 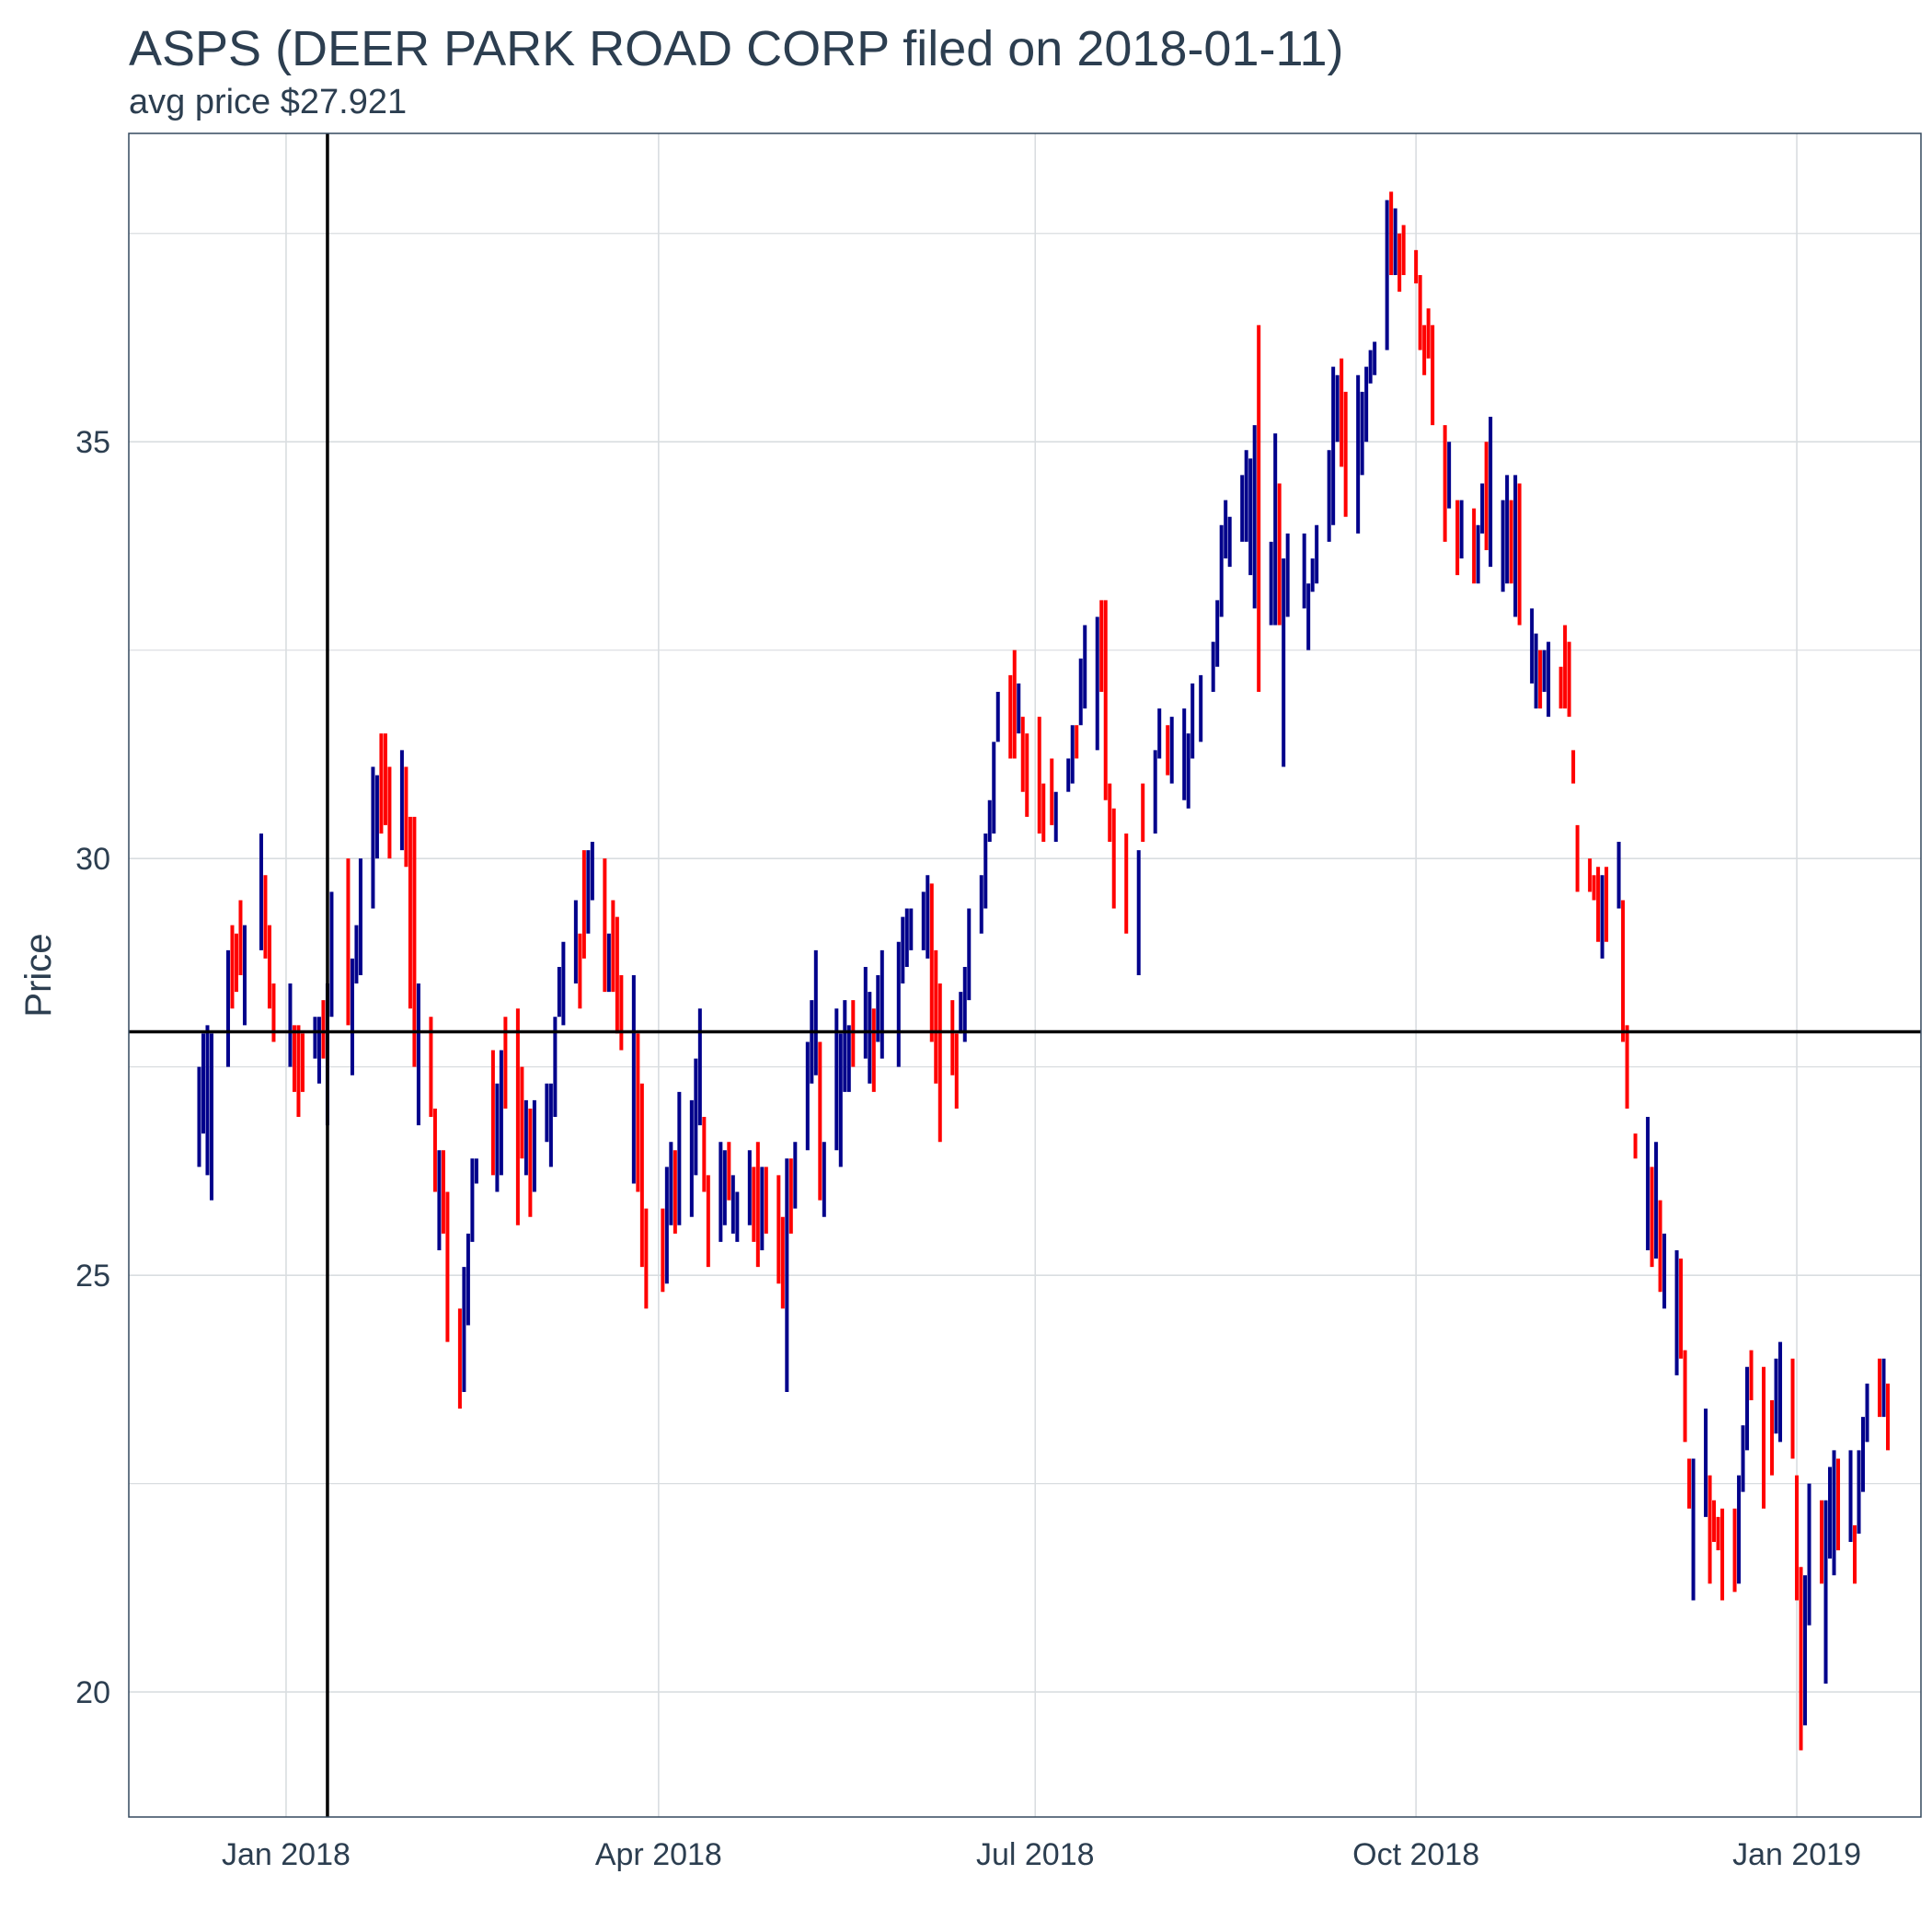 What do you see at coordinates (286, 1854) in the screenshot?
I see `x-tick-label: Jan 2018` at bounding box center [286, 1854].